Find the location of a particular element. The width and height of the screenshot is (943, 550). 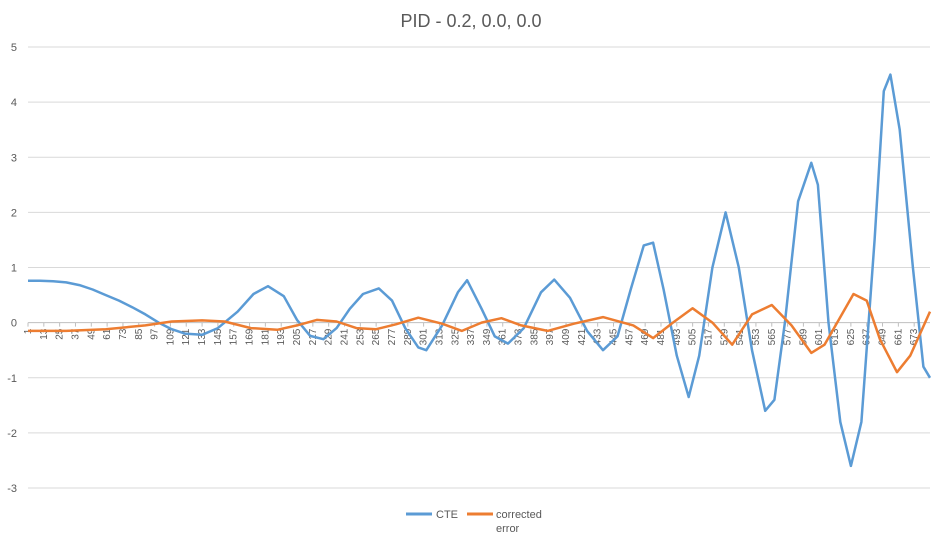

x-tick-label: 385 is located at coordinates (534, 336).